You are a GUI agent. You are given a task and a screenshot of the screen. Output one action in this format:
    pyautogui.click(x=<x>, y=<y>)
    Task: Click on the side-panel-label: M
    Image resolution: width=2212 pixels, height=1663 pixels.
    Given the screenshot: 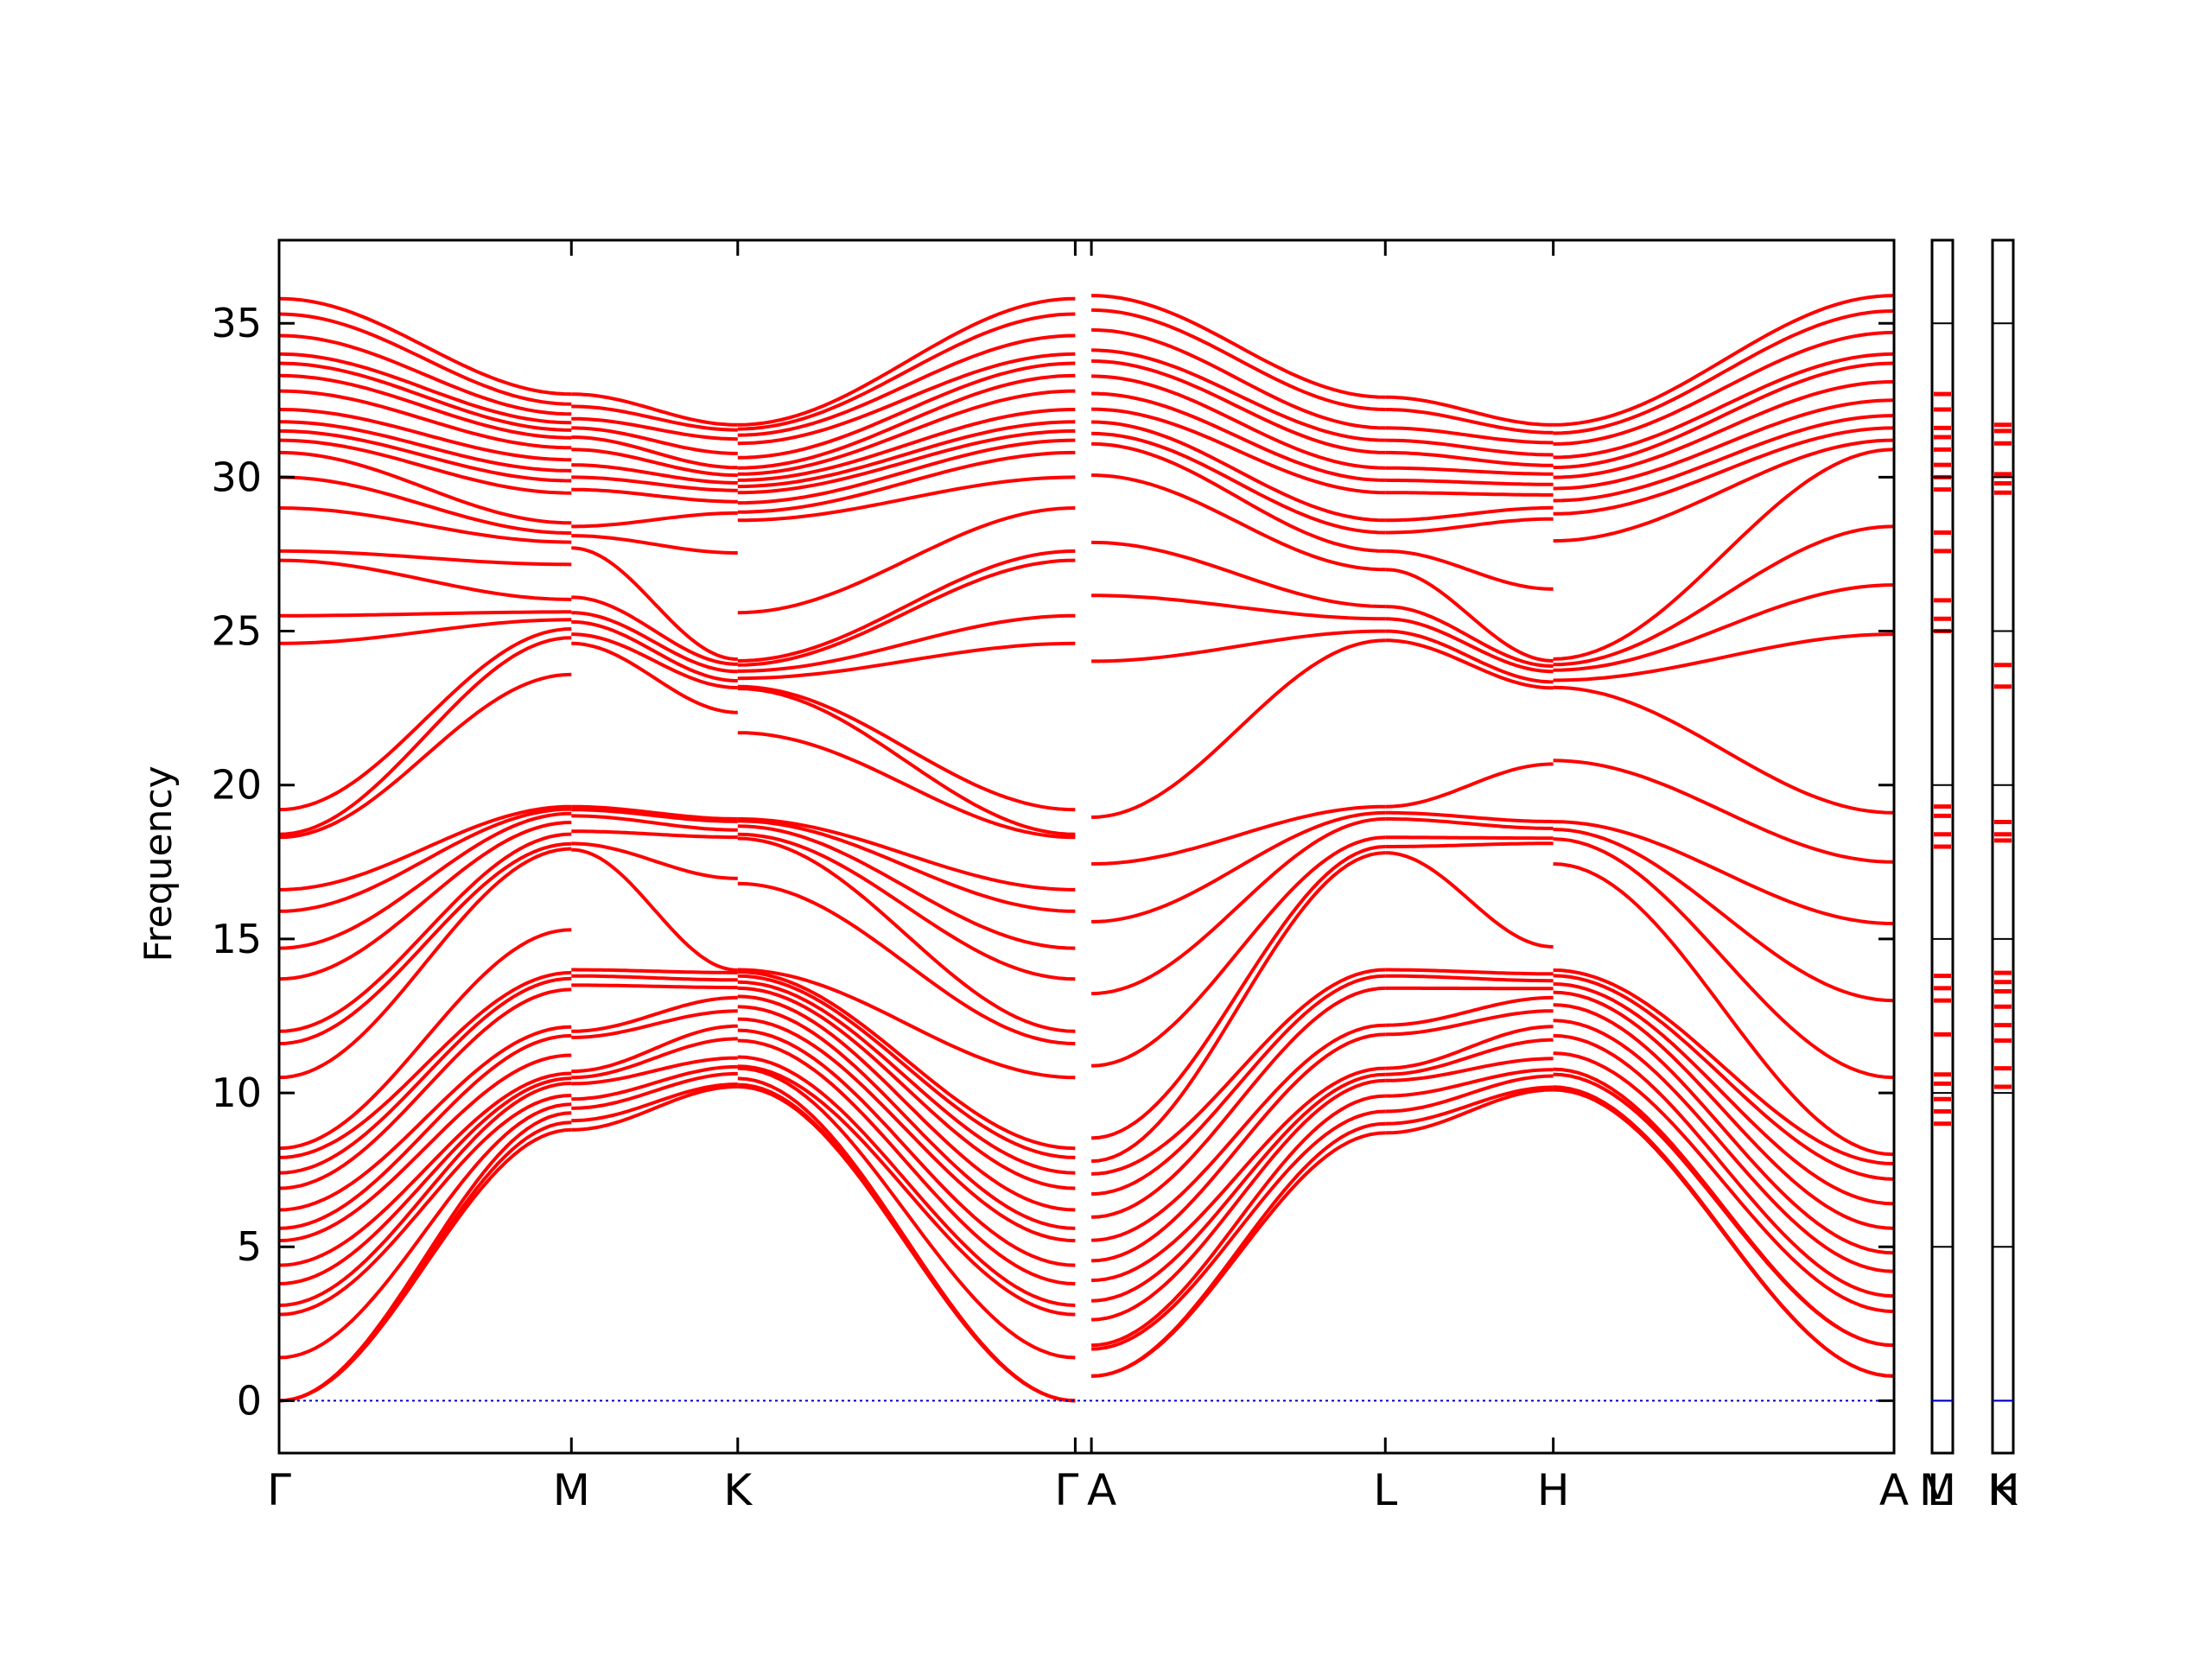 What is the action you would take?
    pyautogui.click(x=1937, y=1490)
    